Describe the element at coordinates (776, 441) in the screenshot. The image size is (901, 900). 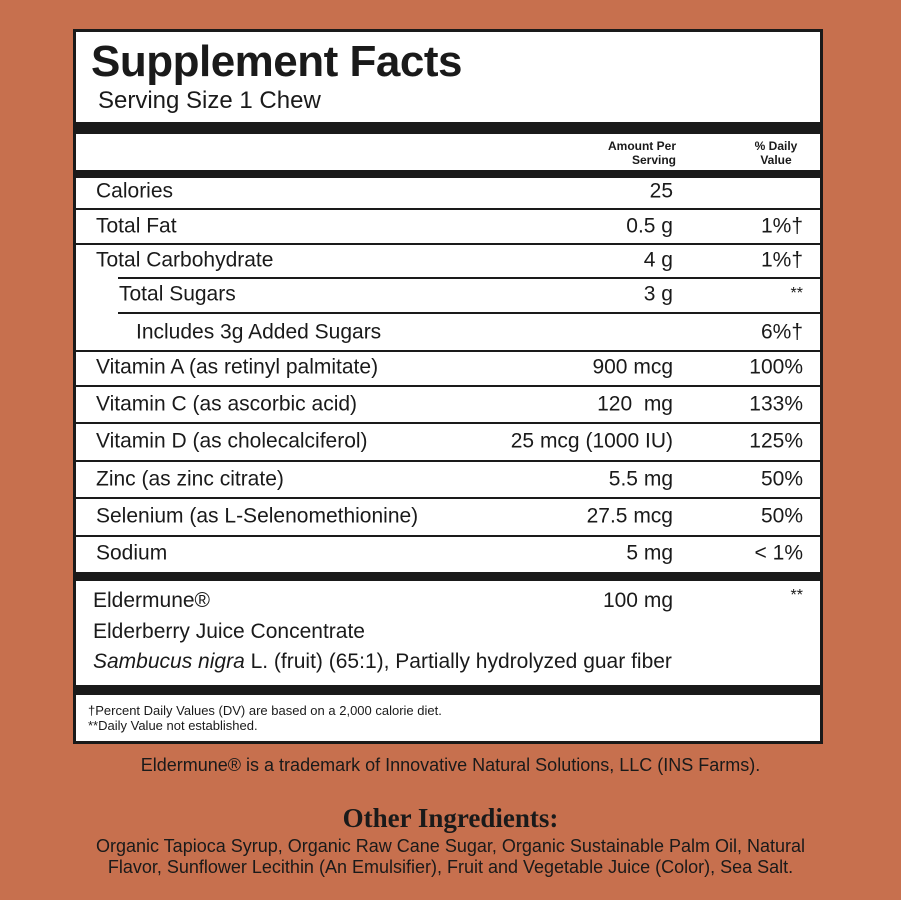
I see `daily-value: 125%` at that location.